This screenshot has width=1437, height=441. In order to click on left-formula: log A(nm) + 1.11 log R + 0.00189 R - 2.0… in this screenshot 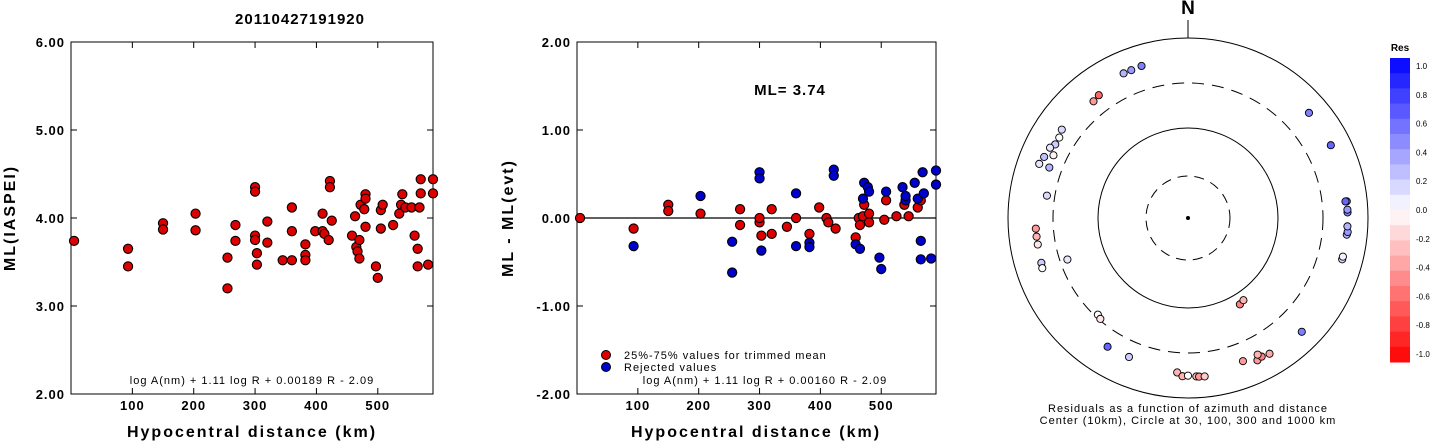, I will do `click(252, 381)`.